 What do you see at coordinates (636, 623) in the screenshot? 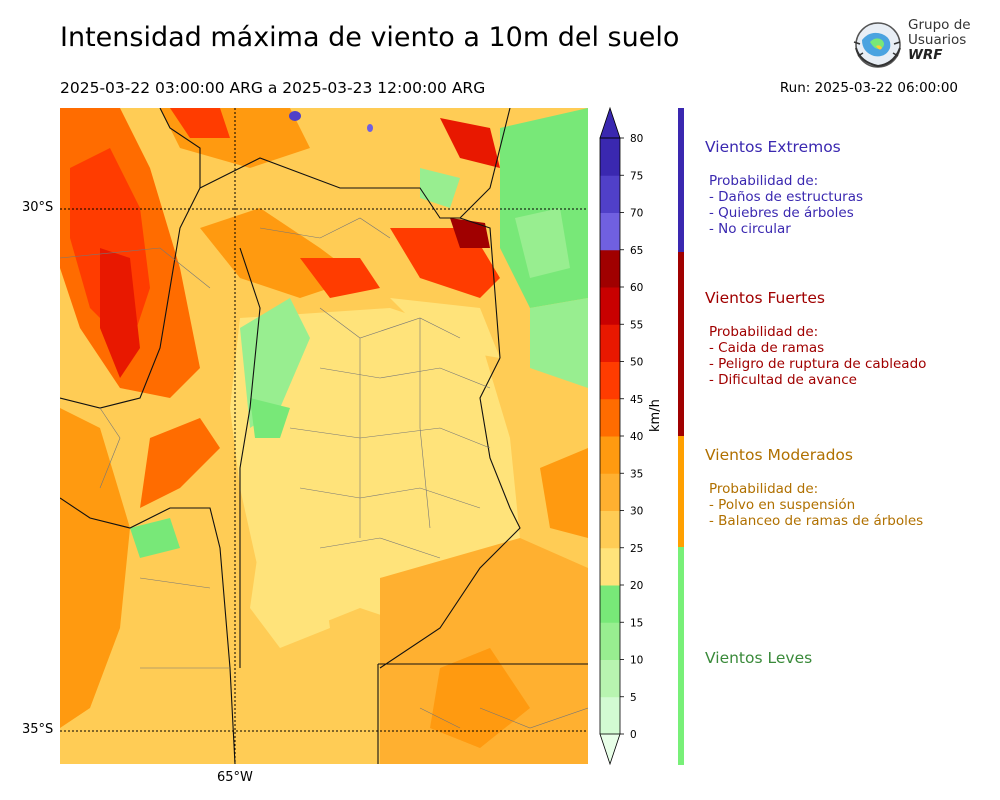
I see `colorbar-tick-label: 15` at bounding box center [636, 623].